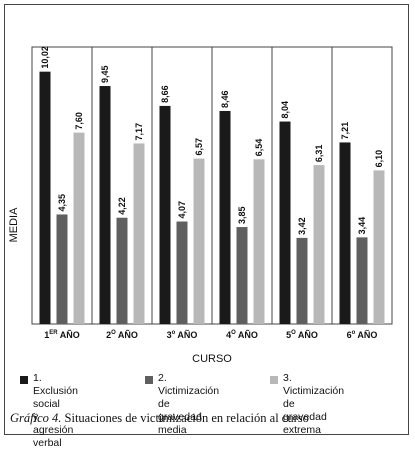  Describe the element at coordinates (225, 99) in the screenshot. I see `bar-value-label: 8,46` at that location.